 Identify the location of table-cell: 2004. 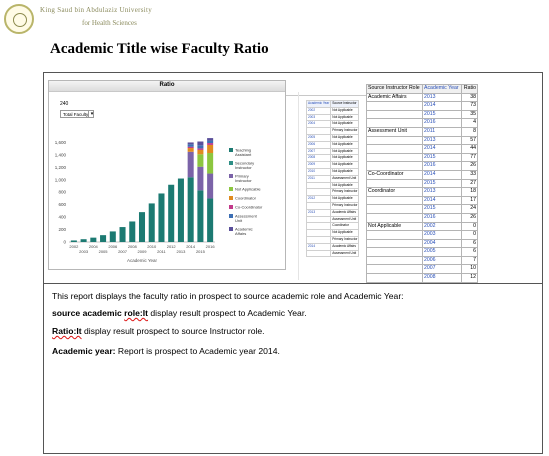
(318, 124).